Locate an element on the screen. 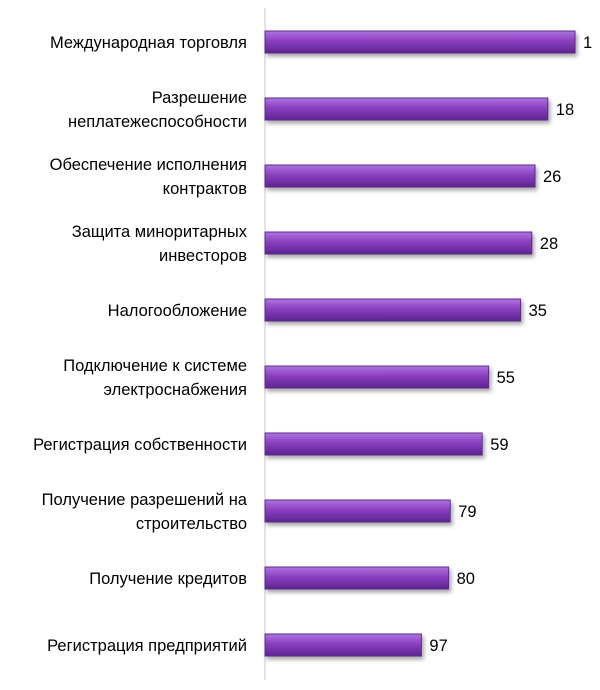 The image size is (600, 690). category-label-line: Регистрация собственности is located at coordinates (140, 445).